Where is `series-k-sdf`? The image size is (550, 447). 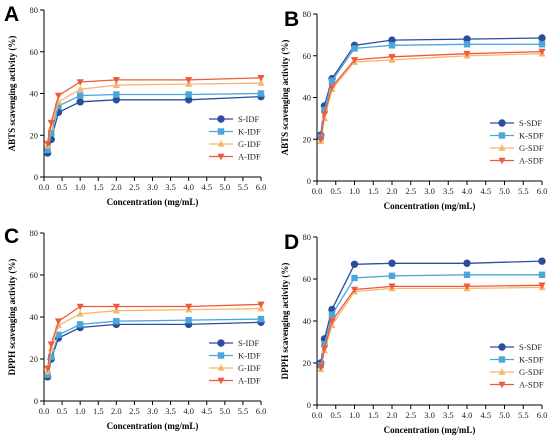
series-k-sdf is located at coordinates (431, 91).